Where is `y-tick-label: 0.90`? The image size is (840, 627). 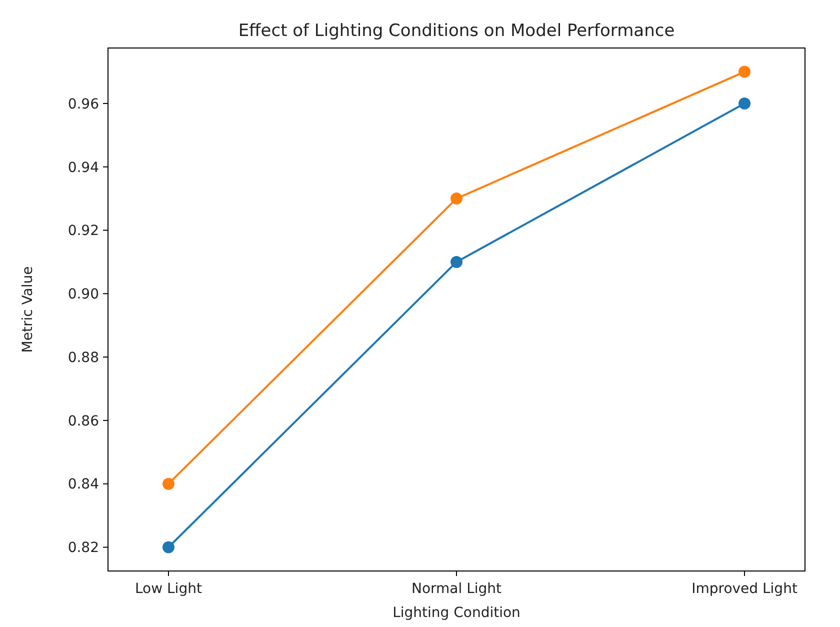 y-tick-label: 0.90 is located at coordinates (83, 294).